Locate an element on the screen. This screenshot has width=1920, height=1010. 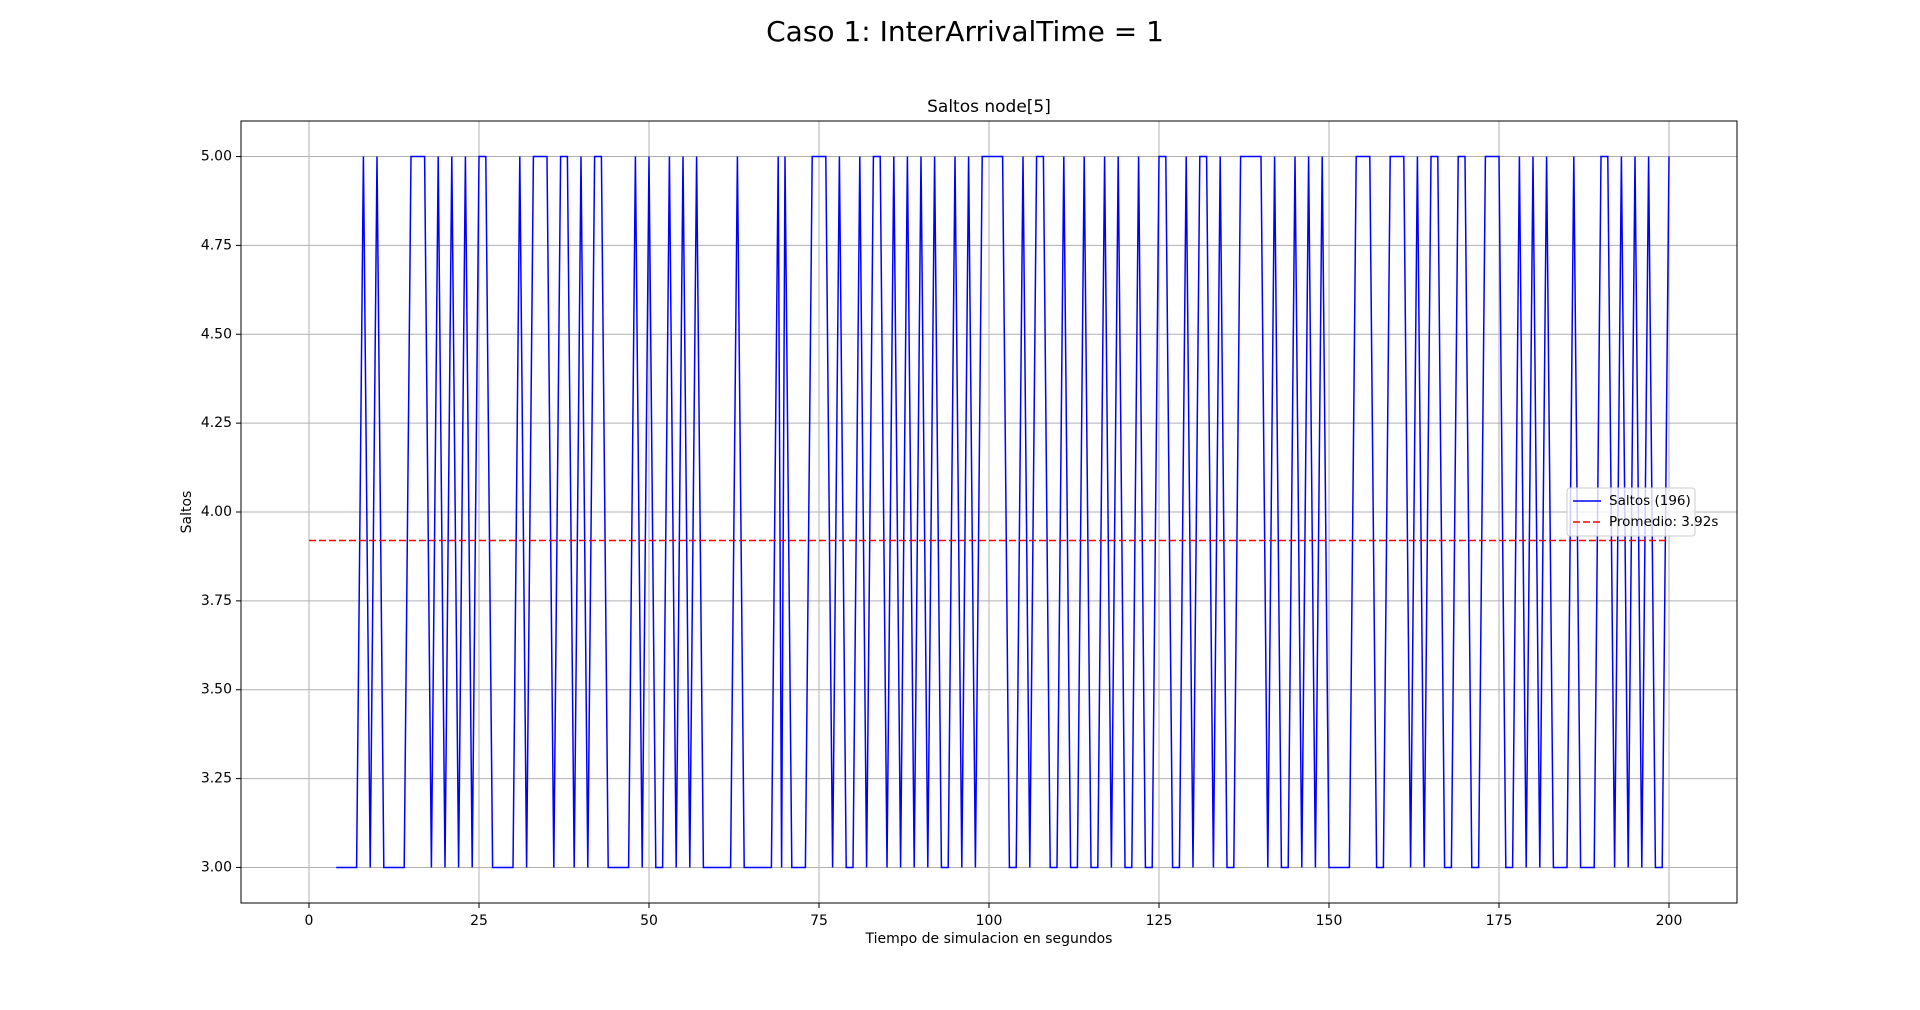
x-tick-label: 150 is located at coordinates (1329, 921).